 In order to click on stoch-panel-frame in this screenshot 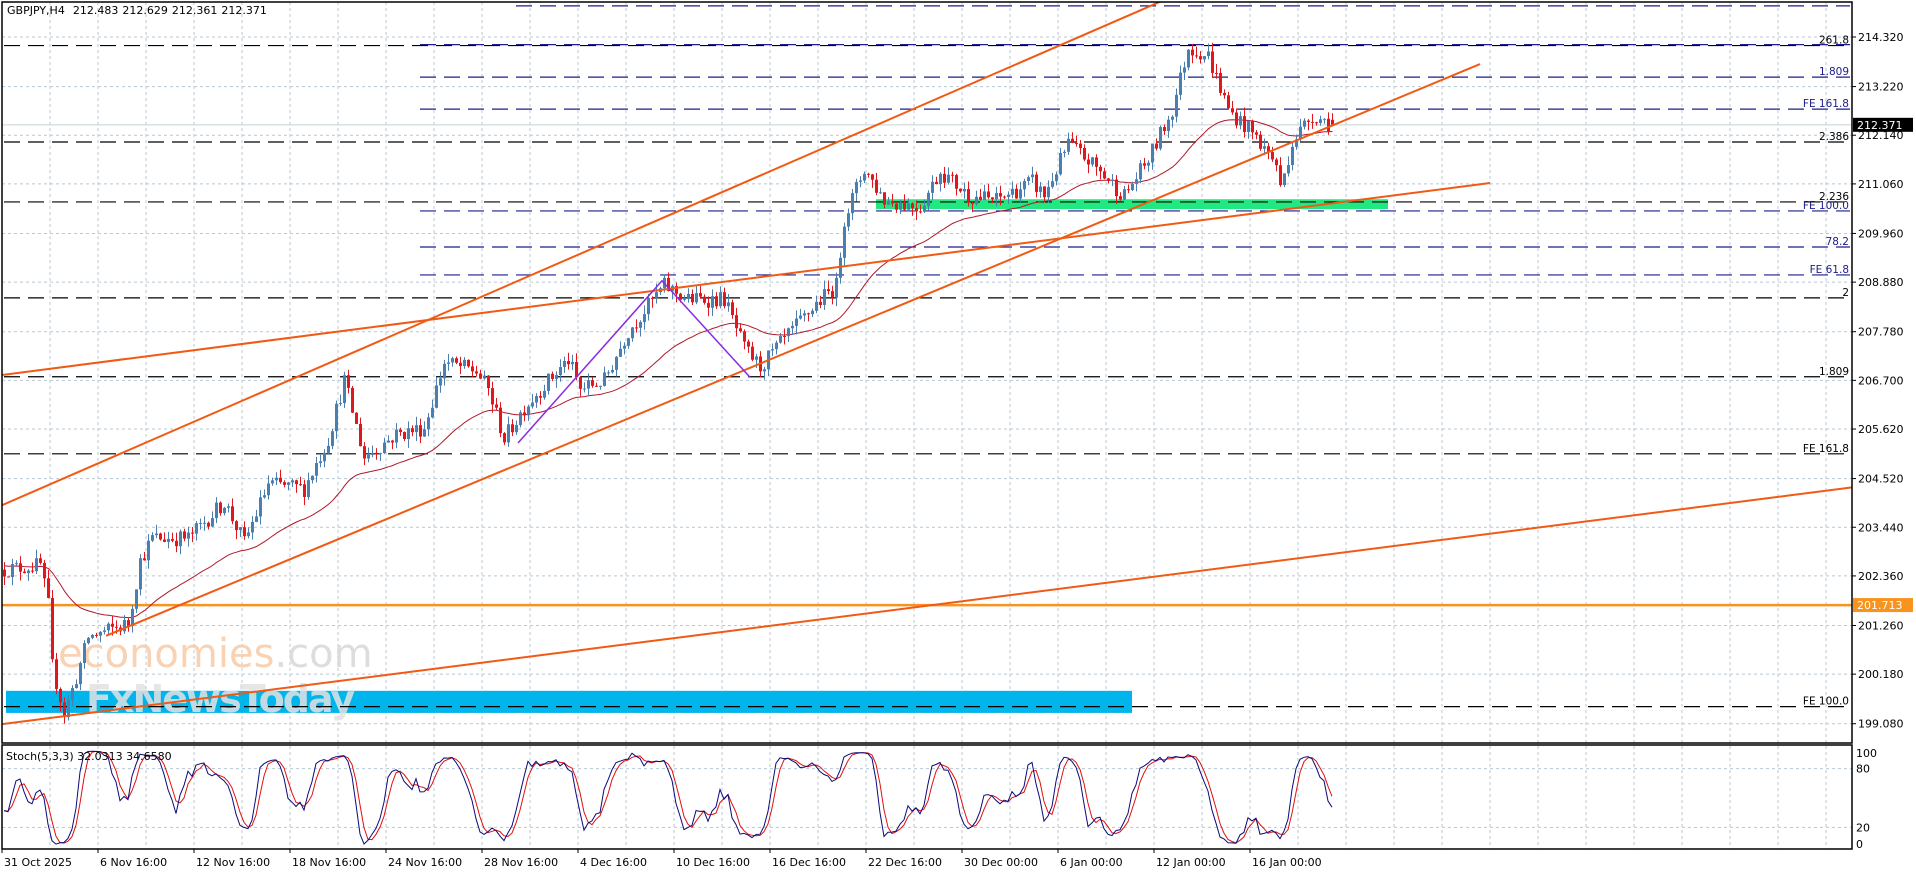, I will do `click(927, 797)`.